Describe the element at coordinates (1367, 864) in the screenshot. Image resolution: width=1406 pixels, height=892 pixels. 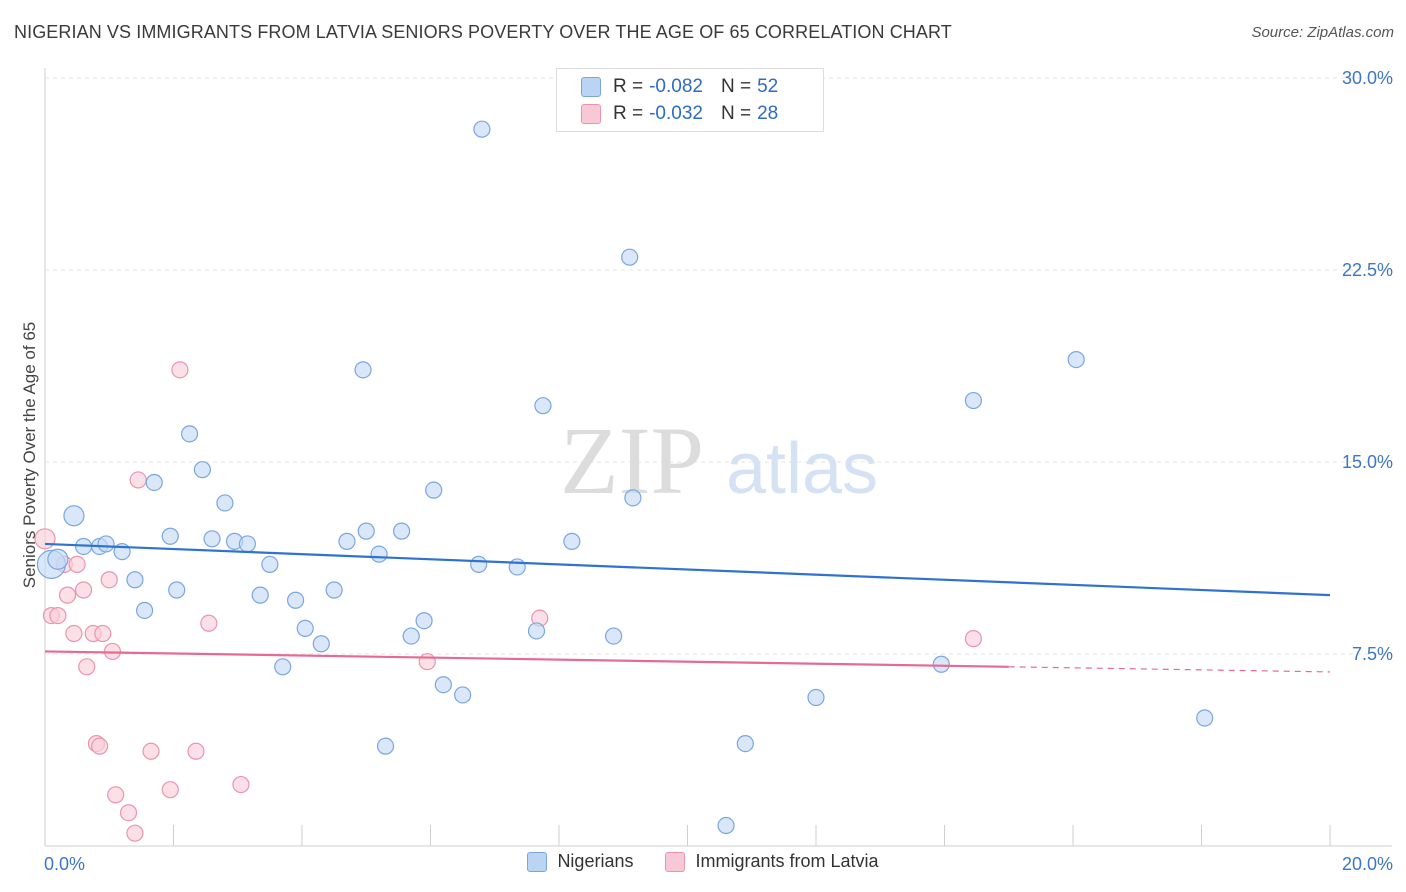
I see `x-tick-label: 20.0%` at that location.